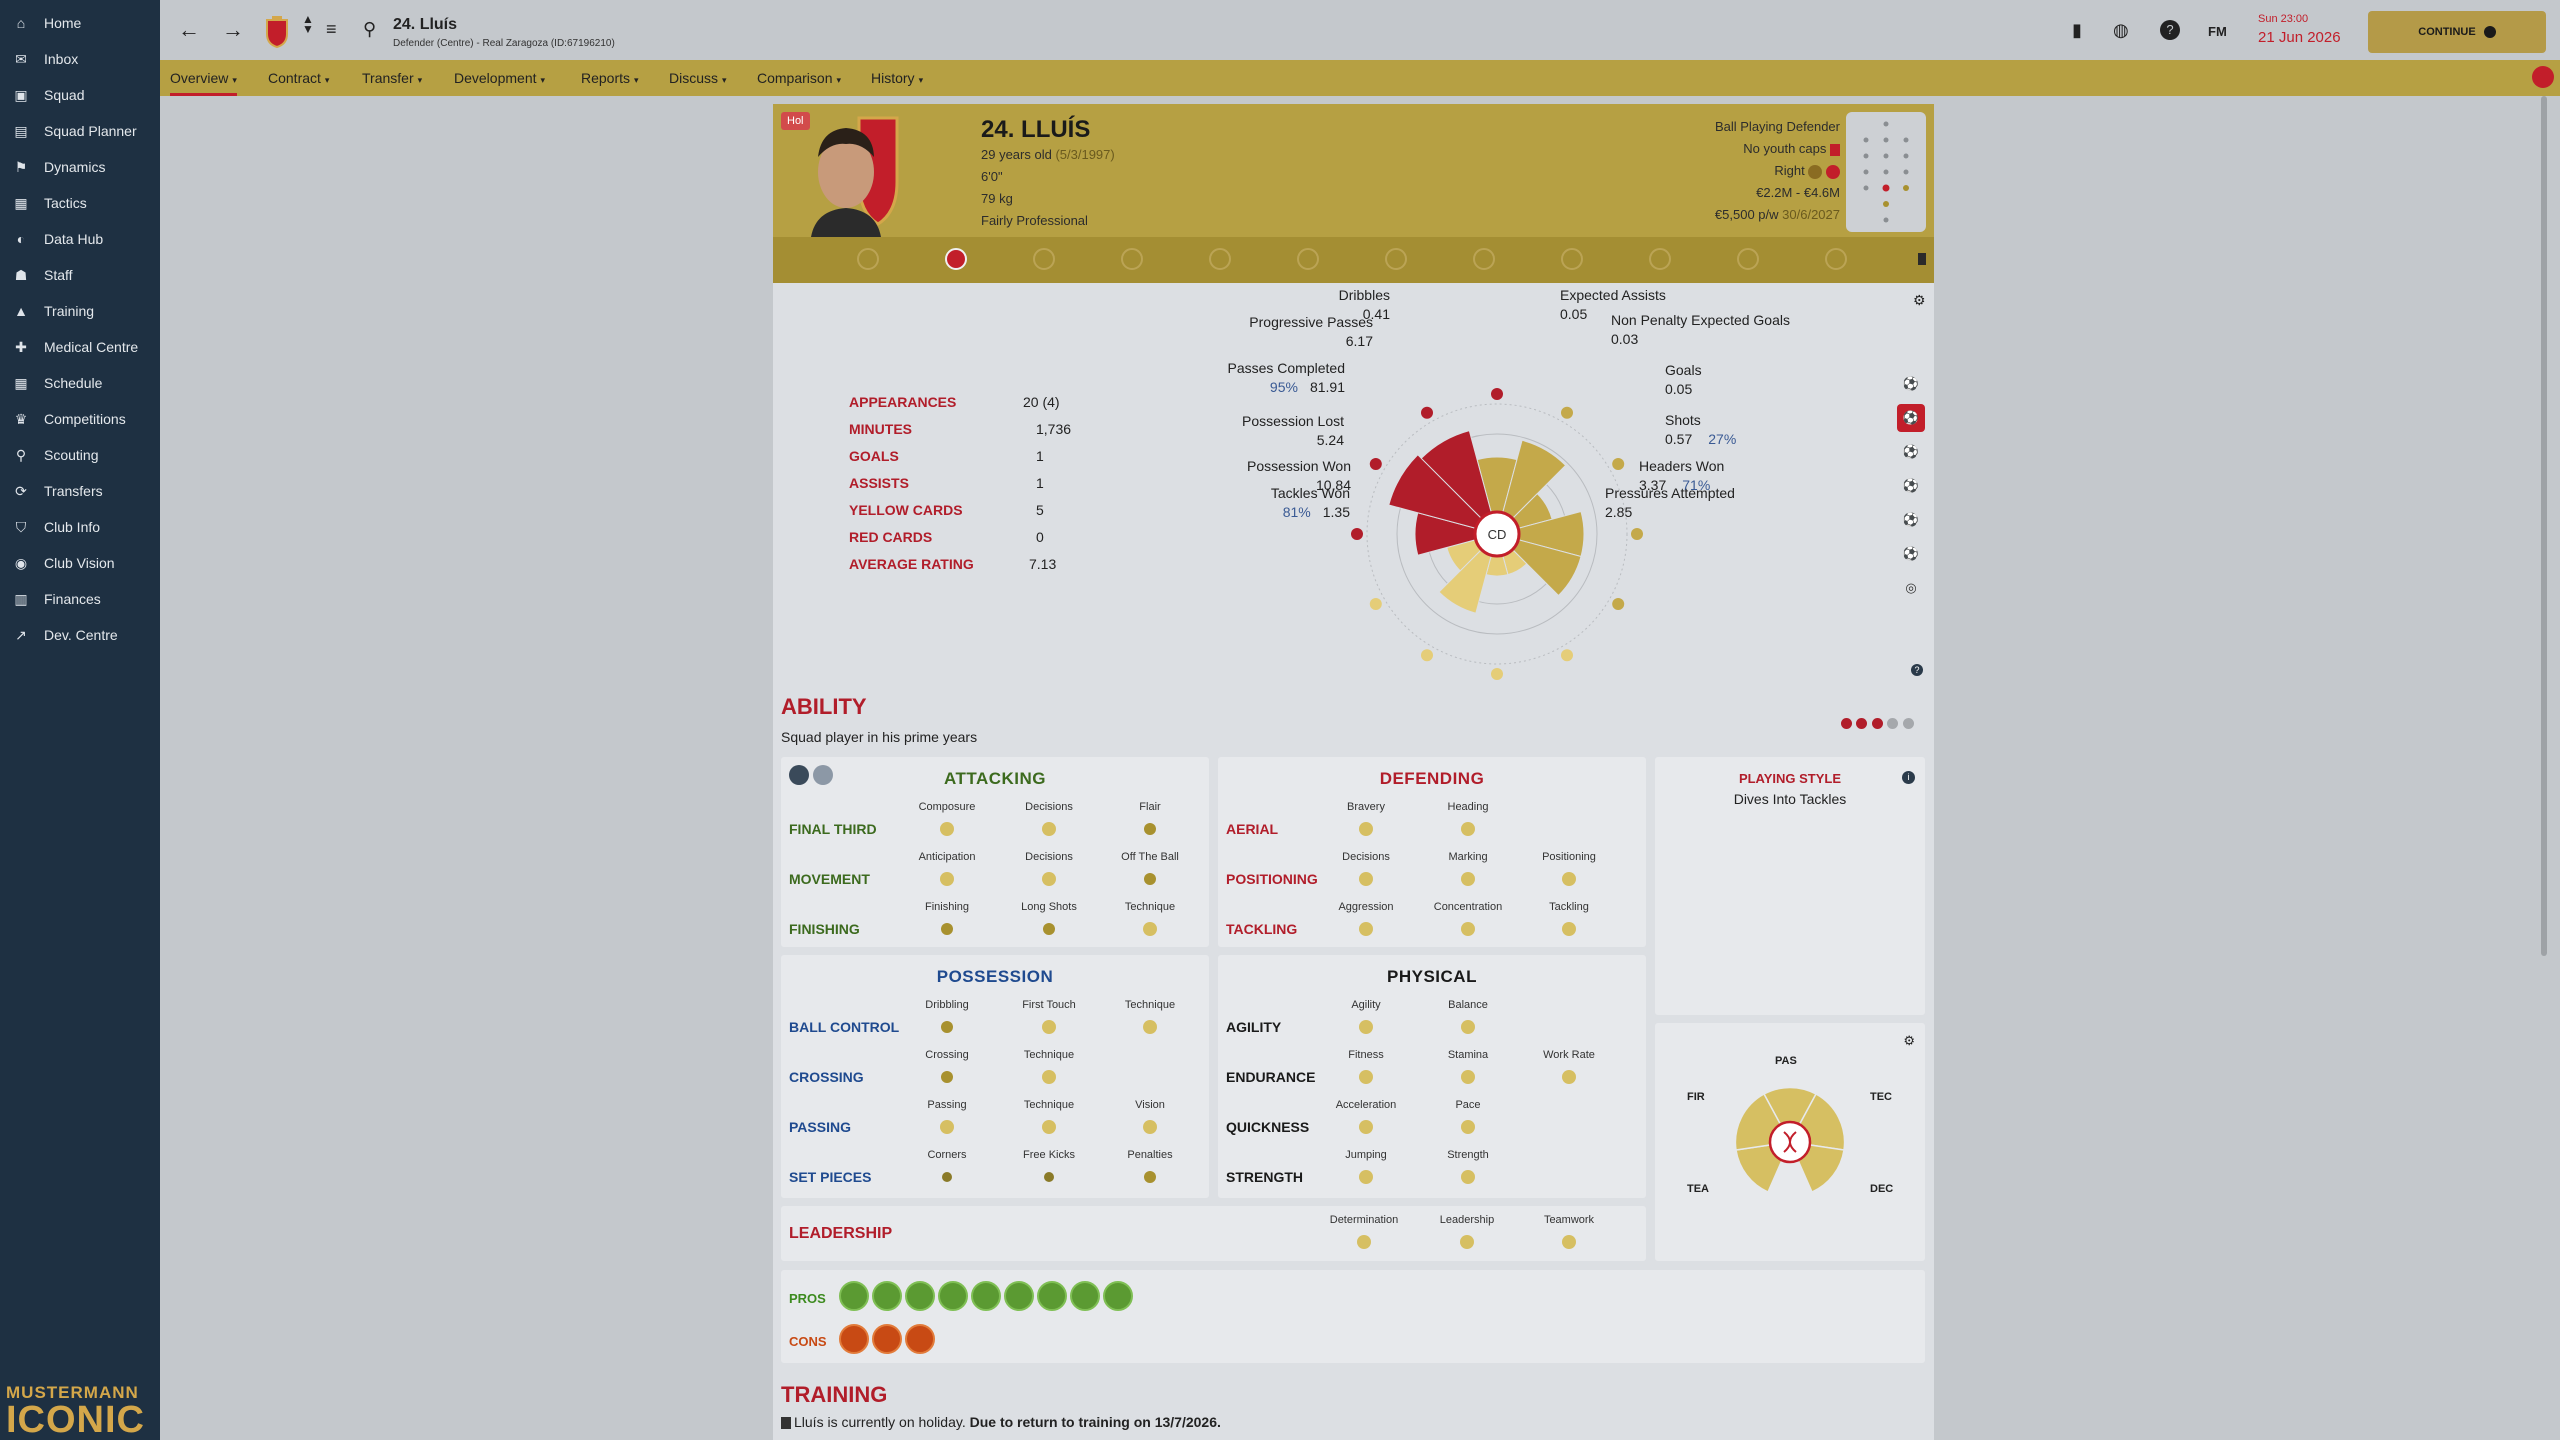  I want to click on radar-metric: Shots 0.57 27%, so click(1701, 429).